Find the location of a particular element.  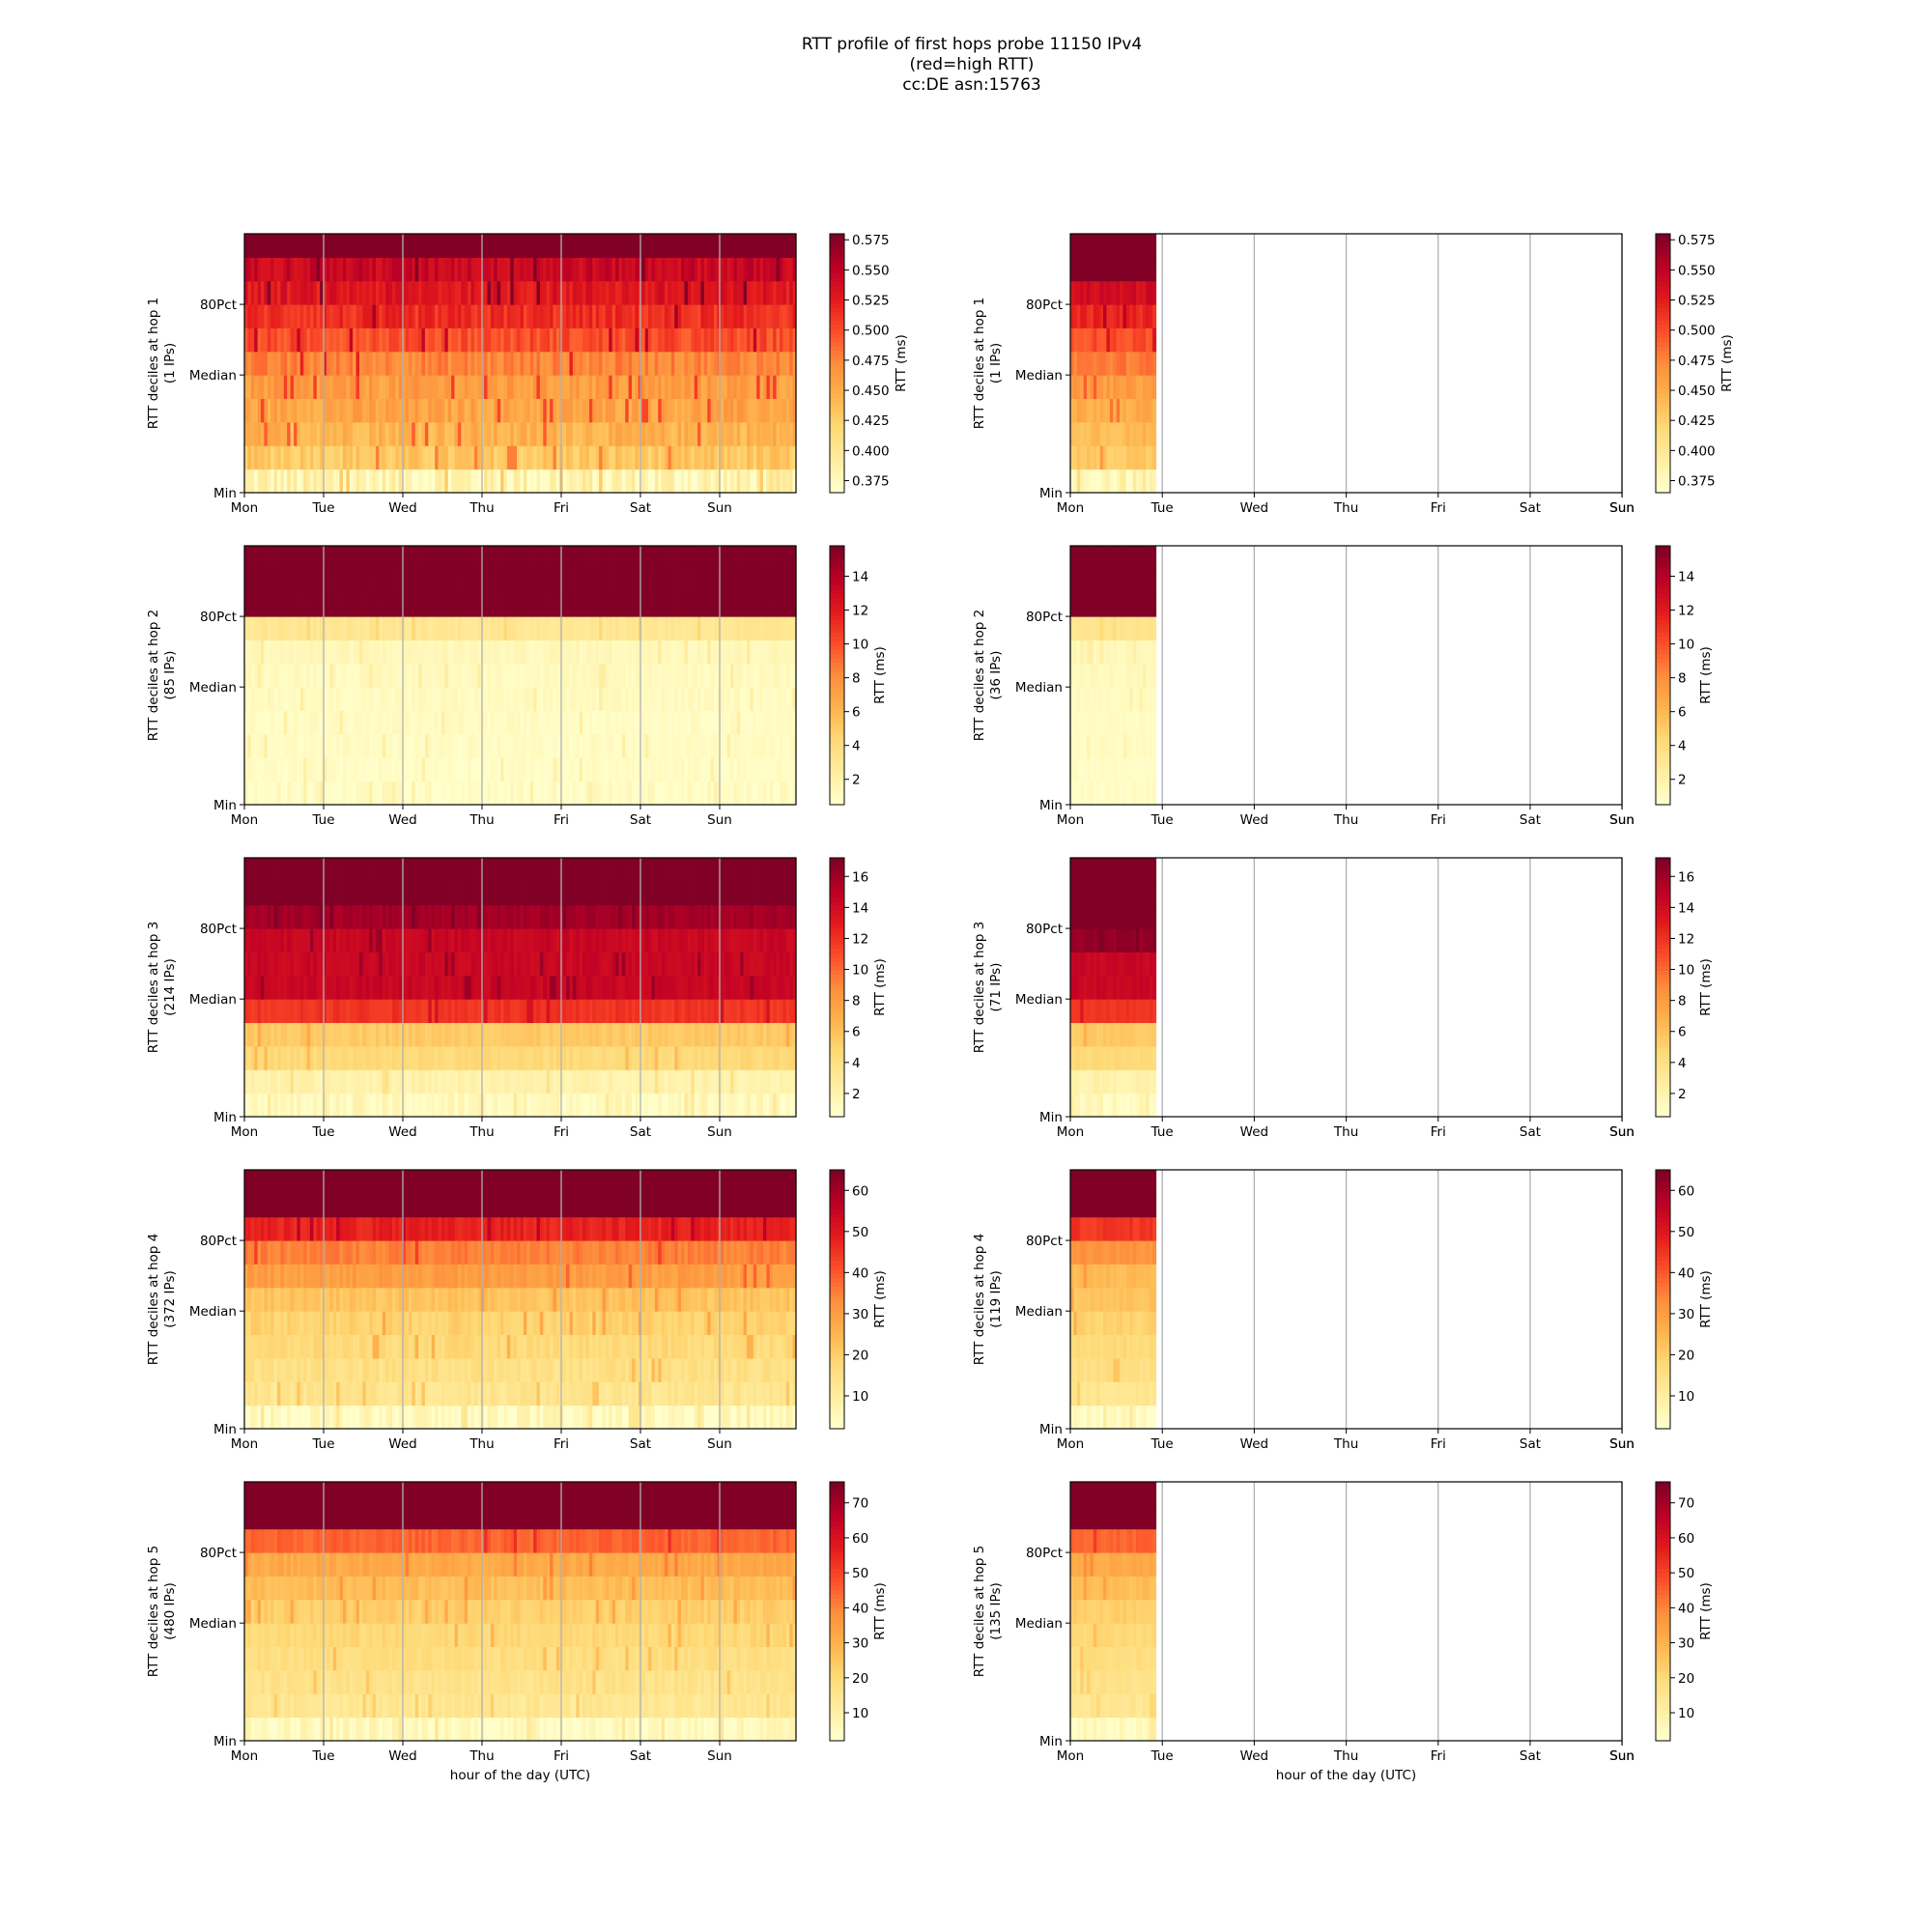

x-tick-label: Mon is located at coordinates (244, 820).